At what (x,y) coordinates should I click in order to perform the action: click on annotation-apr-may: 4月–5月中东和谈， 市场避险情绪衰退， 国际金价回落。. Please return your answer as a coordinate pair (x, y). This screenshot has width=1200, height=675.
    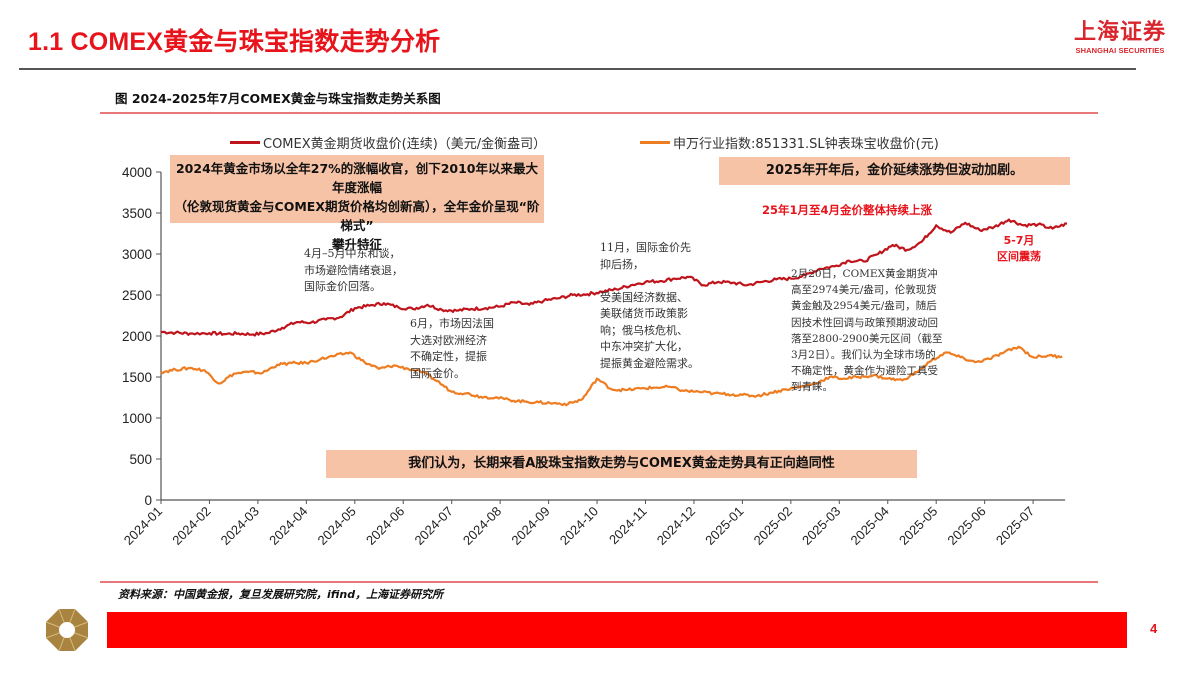
    Looking at the image, I should click on (353, 270).